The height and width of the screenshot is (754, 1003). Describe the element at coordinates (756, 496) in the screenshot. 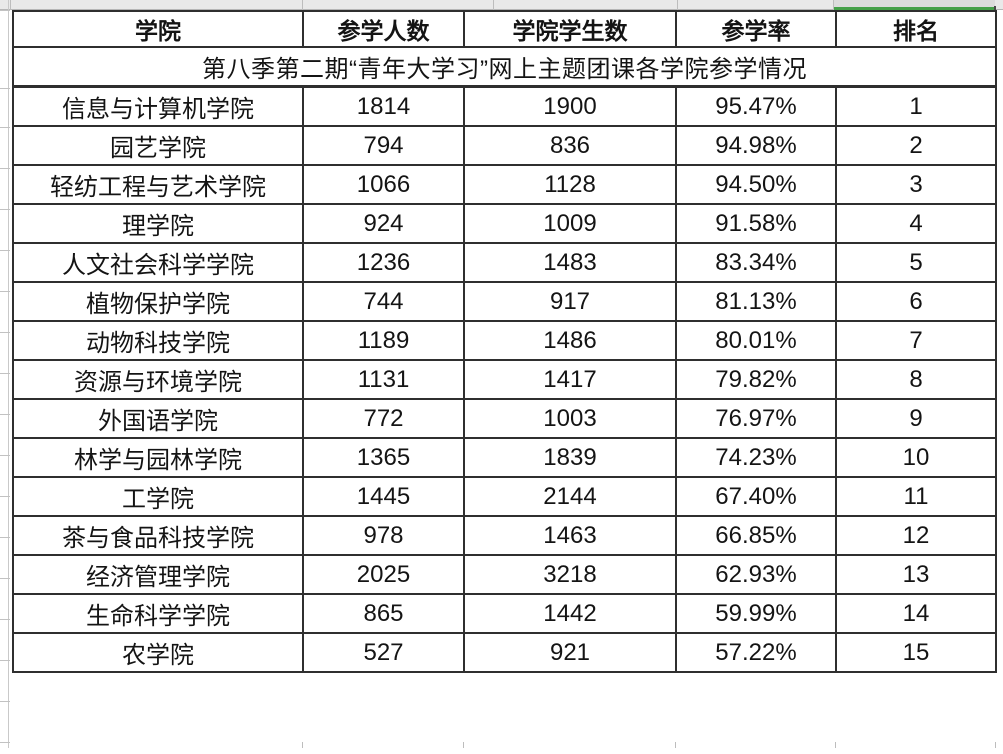

I see `rate-cell: 67.40%` at that location.